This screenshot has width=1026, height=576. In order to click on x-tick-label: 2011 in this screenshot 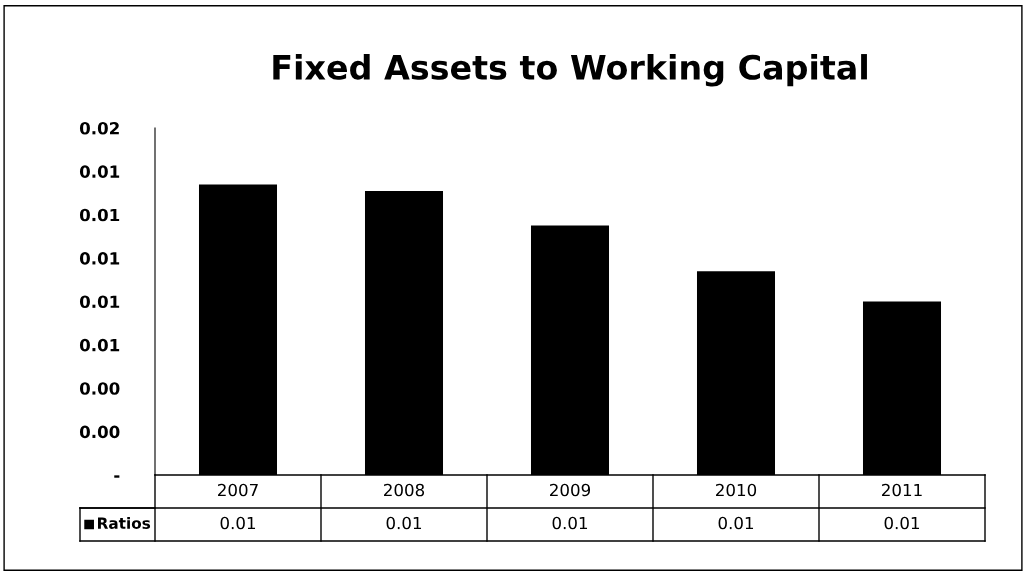, I will do `click(902, 490)`.